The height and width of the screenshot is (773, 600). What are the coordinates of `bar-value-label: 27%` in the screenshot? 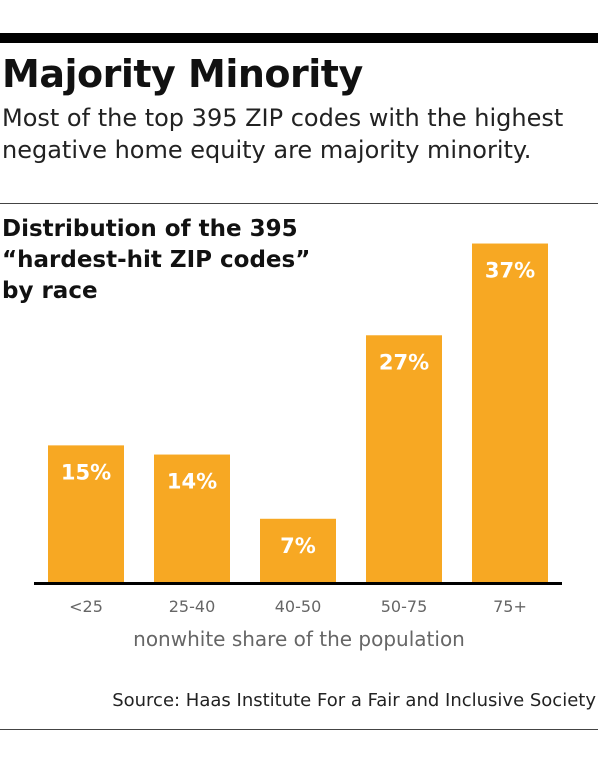 It's located at (404, 362).